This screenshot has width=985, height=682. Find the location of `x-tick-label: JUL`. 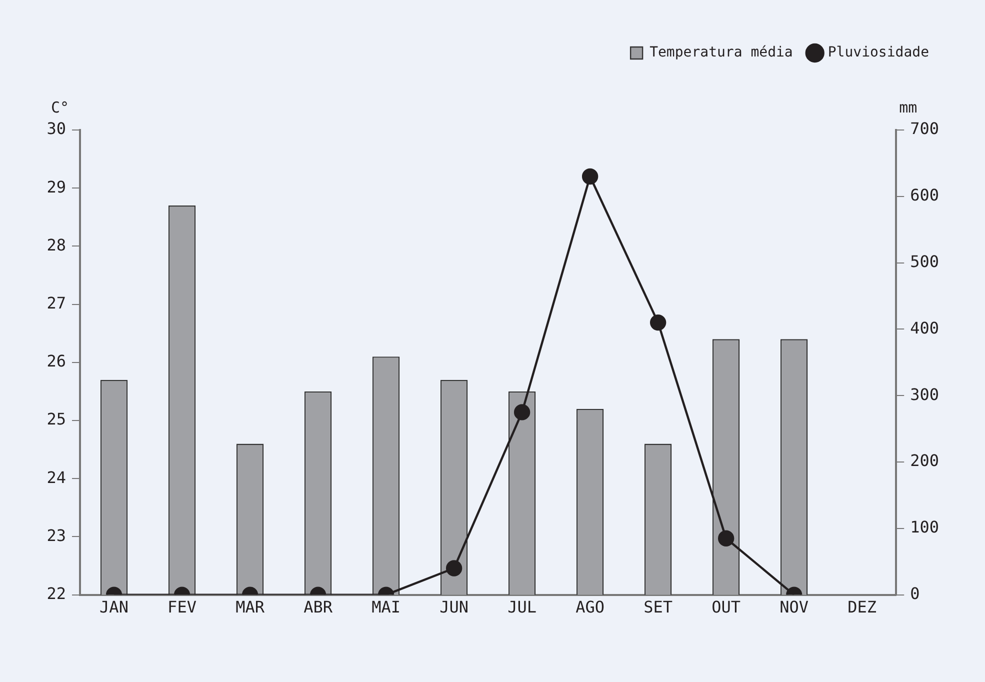

x-tick-label: JUL is located at coordinates (522, 607).